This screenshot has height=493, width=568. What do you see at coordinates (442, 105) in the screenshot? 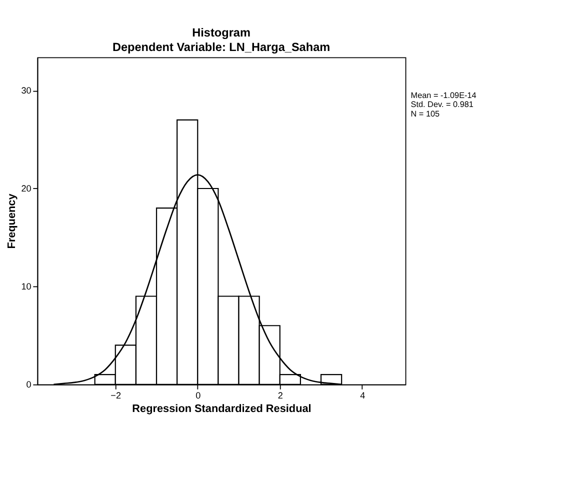
I see `text: Std. Dev. = 0.981` at bounding box center [442, 105].